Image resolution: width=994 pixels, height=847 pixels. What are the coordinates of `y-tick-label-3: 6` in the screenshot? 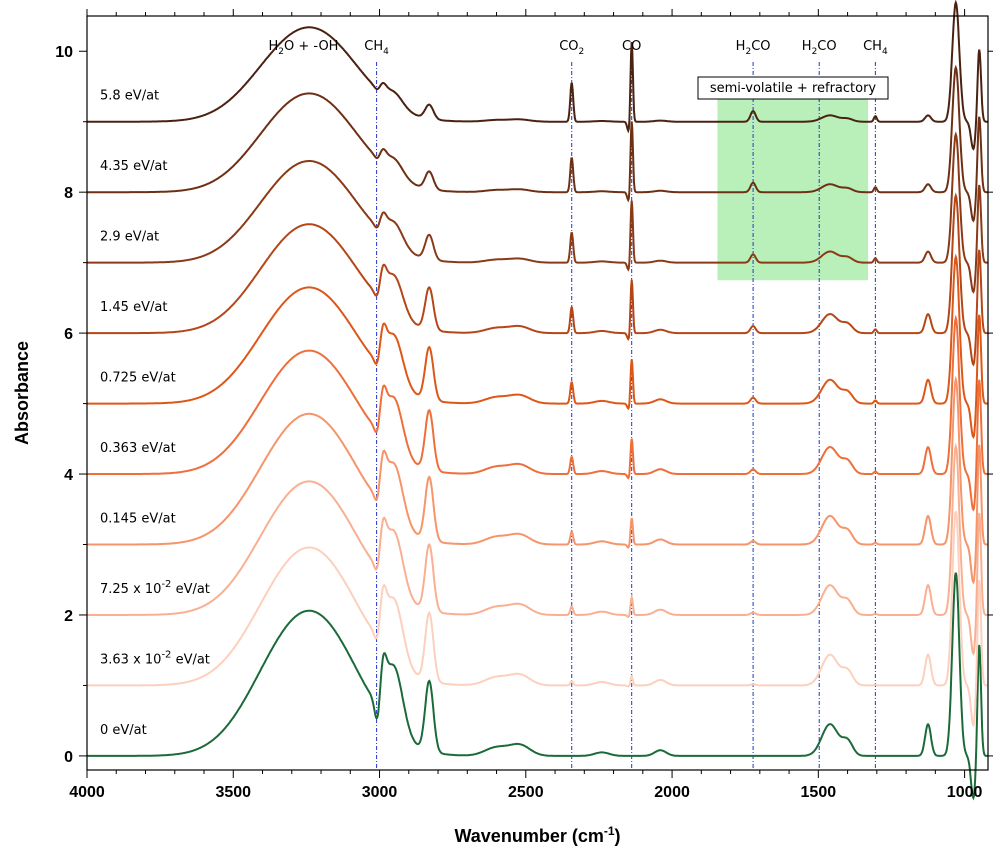 It's located at (68, 334).